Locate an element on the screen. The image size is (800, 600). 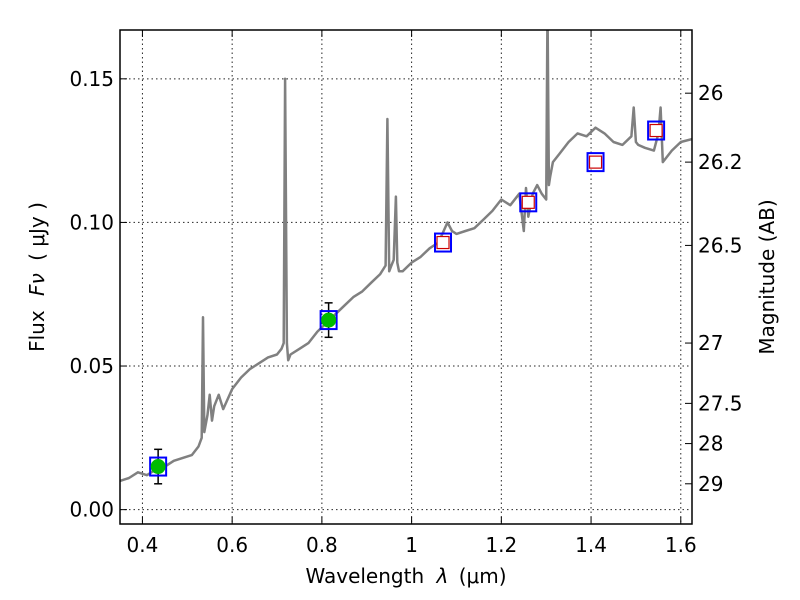
x-axis-label-units: (μm) is located at coordinates (483, 576).